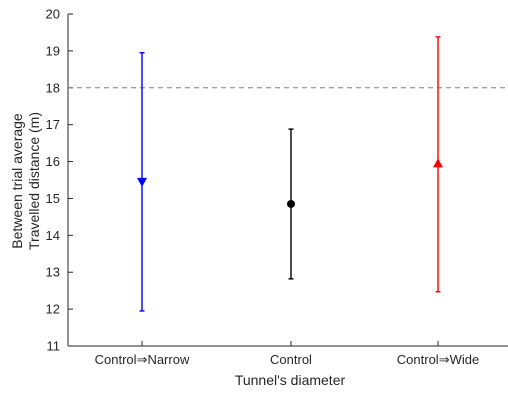  Describe the element at coordinates (53, 235) in the screenshot. I see `y-tick-label: 14` at that location.